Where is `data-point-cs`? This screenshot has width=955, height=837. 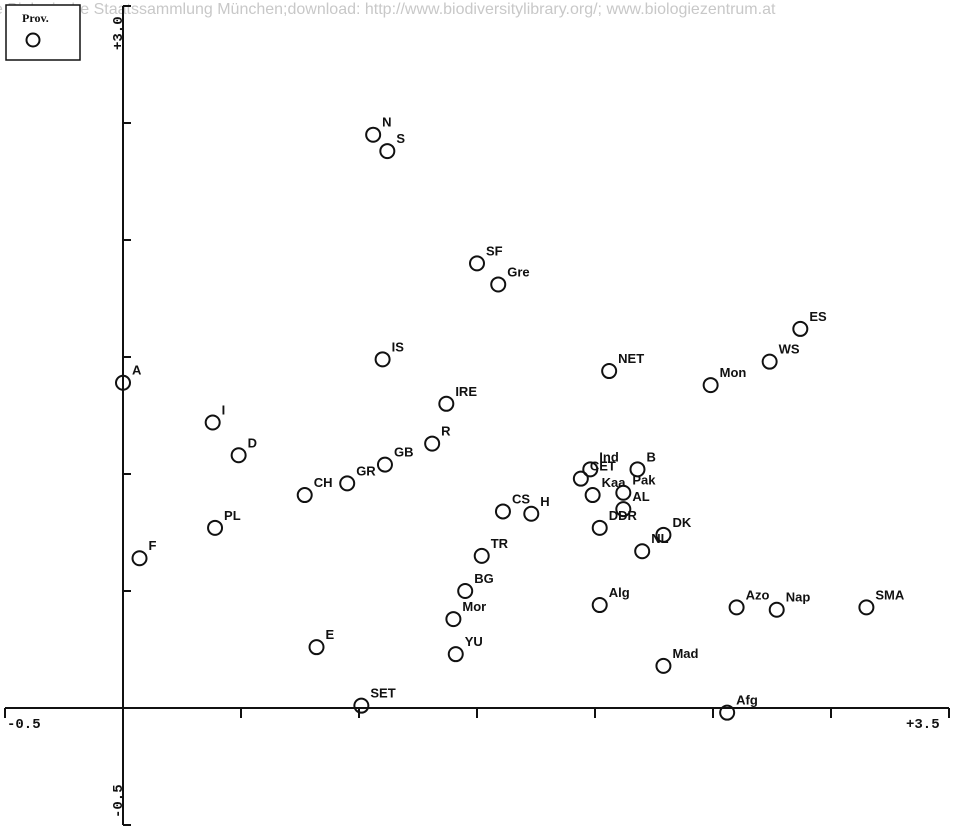 data-point-cs is located at coordinates (502, 511).